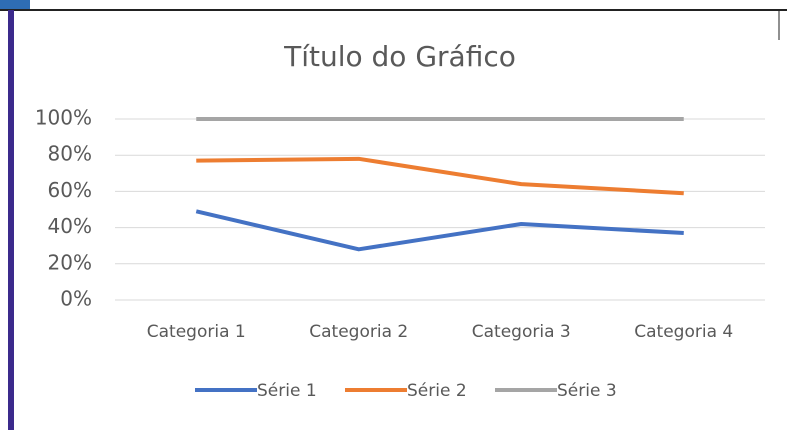 Image resolution: width=787 pixels, height=430 pixels. Describe the element at coordinates (70, 262) in the screenshot. I see `y-tick-label: 20%` at that location.